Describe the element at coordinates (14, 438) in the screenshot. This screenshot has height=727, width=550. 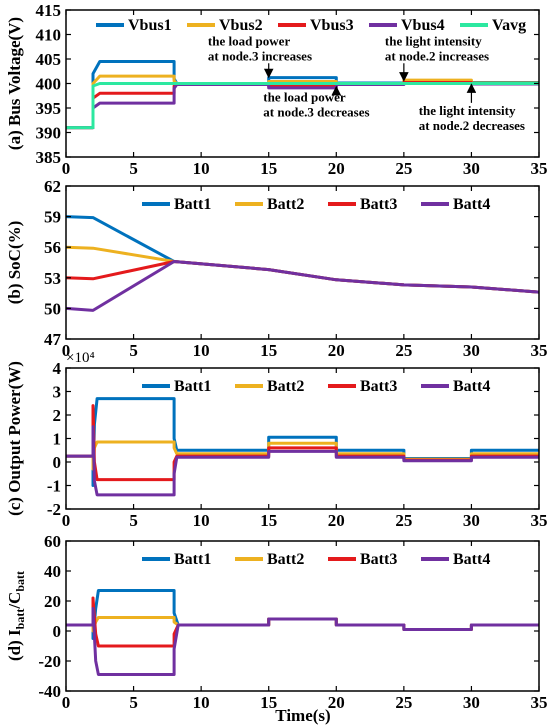
I see `panel-c-y-axis-title: (c) Output Power(W)` at that location.